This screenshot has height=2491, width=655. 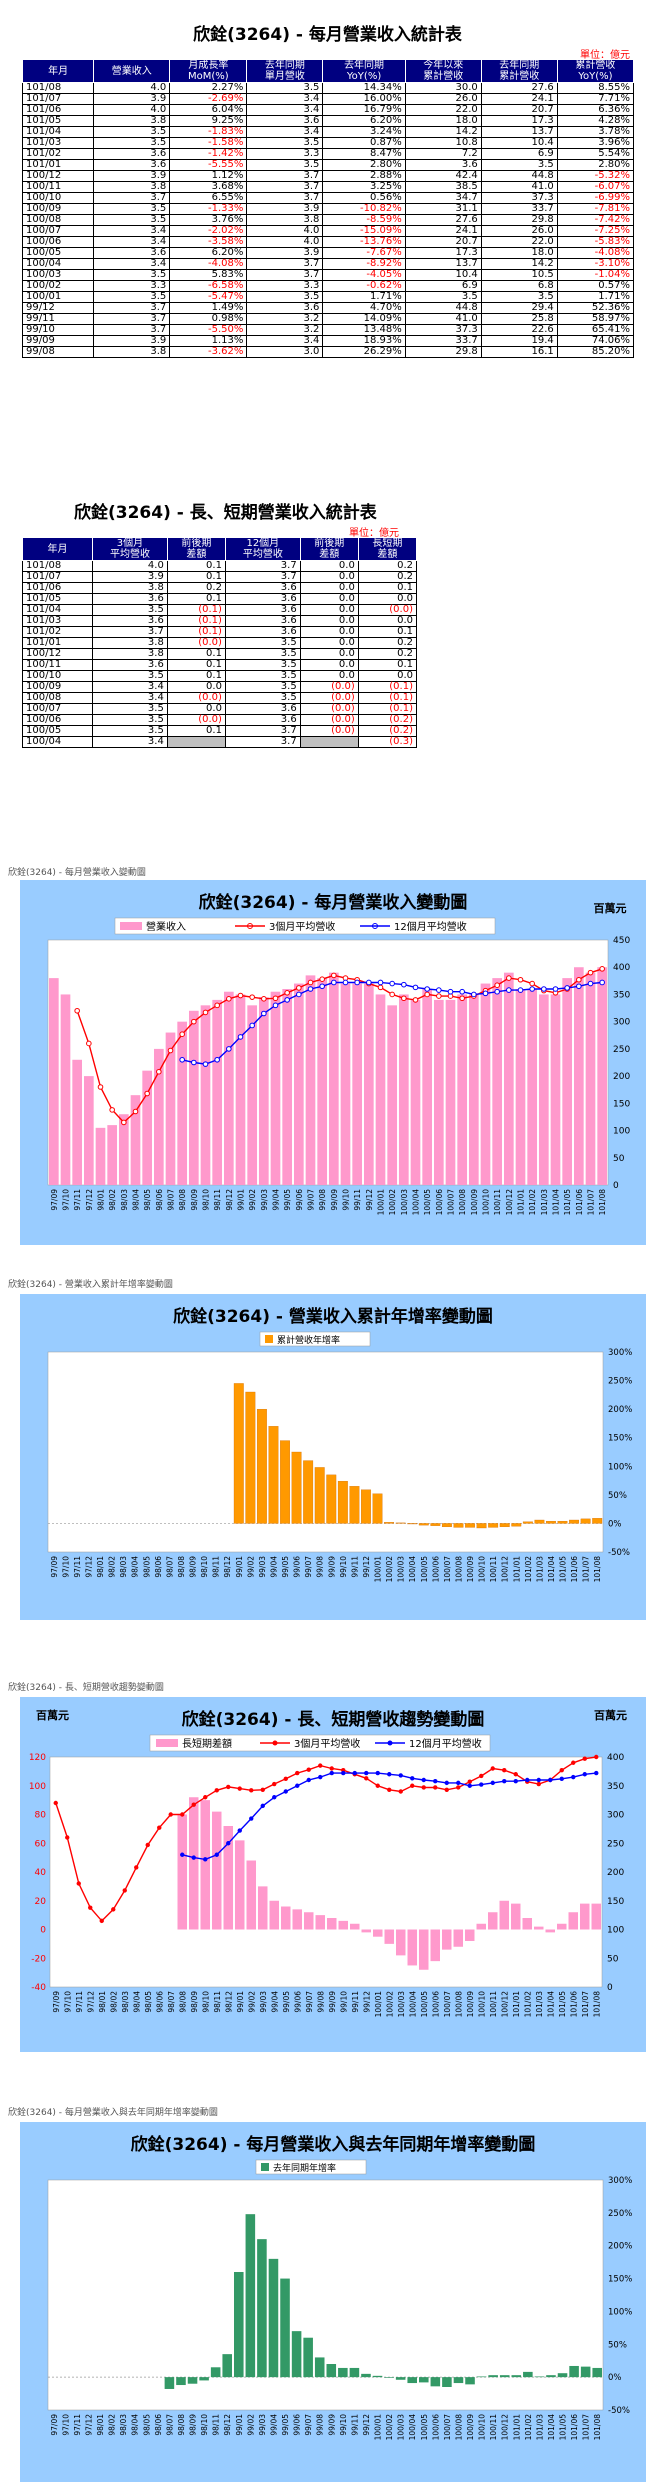 What do you see at coordinates (65, 2425) in the screenshot?
I see `x-tick-label: 97/10` at bounding box center [65, 2425].